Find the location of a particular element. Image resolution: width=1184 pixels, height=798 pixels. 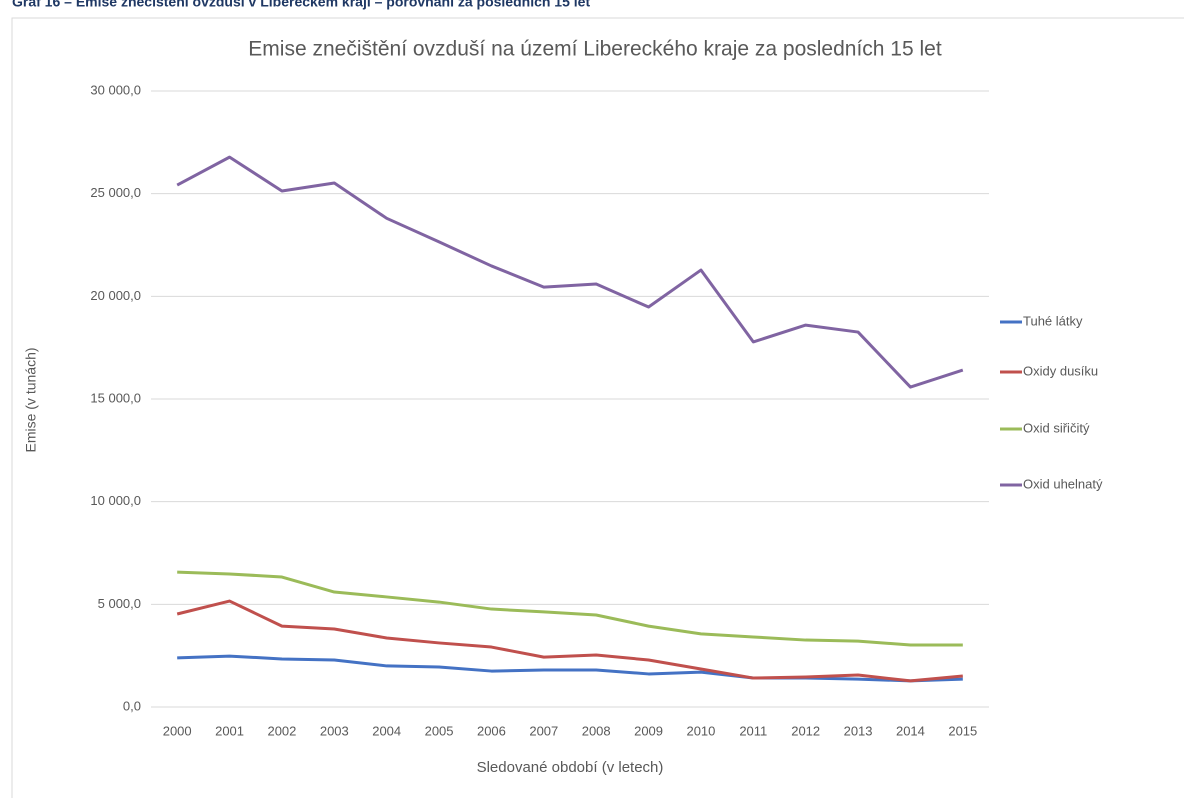

y-tick-label: 5 000,0 is located at coordinates (119, 603).